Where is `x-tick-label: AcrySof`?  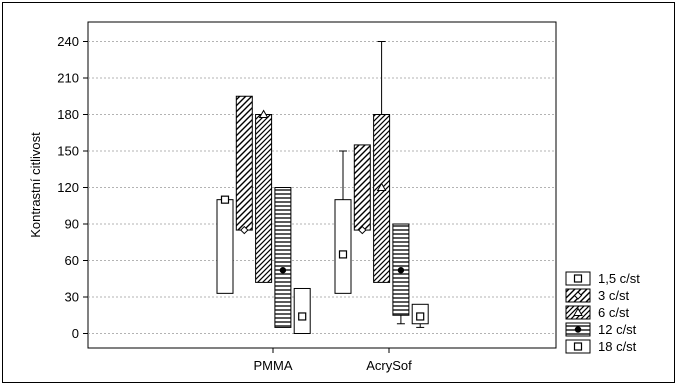 x-tick-label: AcrySof is located at coordinates (389, 365).